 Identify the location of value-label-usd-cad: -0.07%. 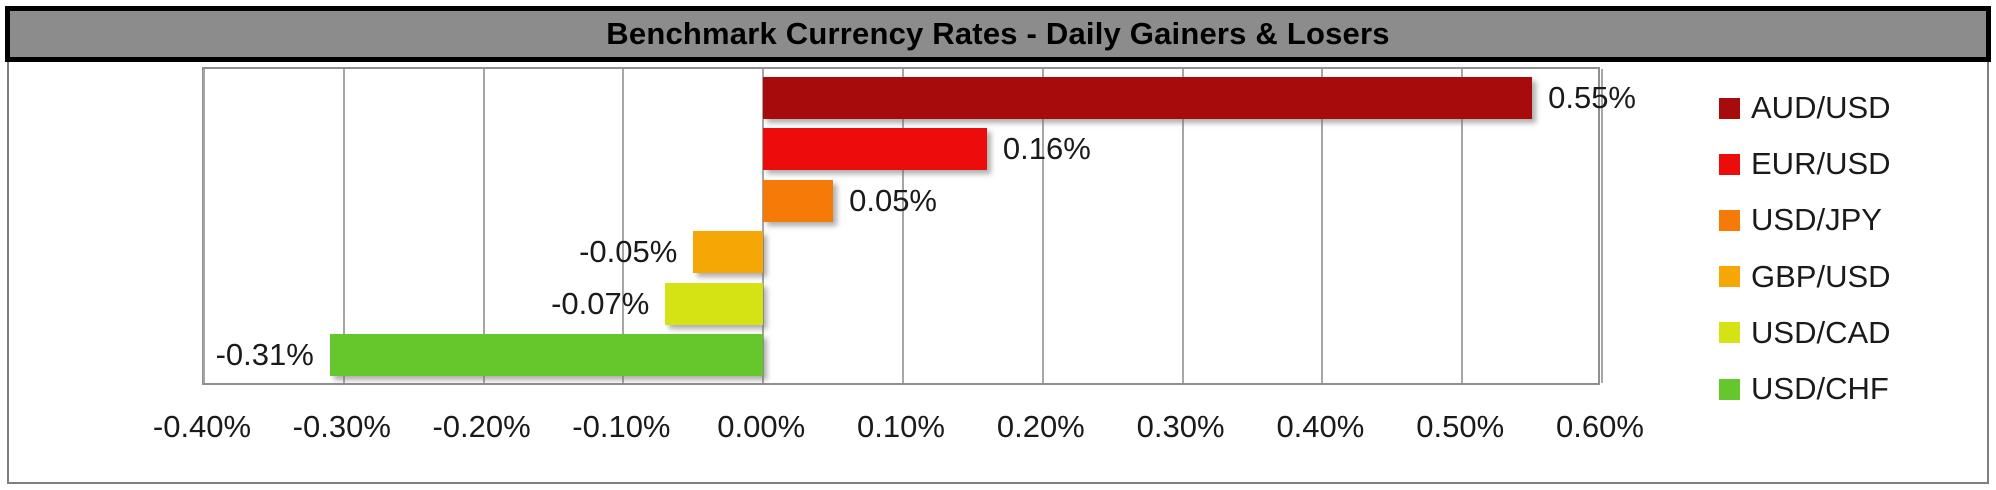
(600, 303).